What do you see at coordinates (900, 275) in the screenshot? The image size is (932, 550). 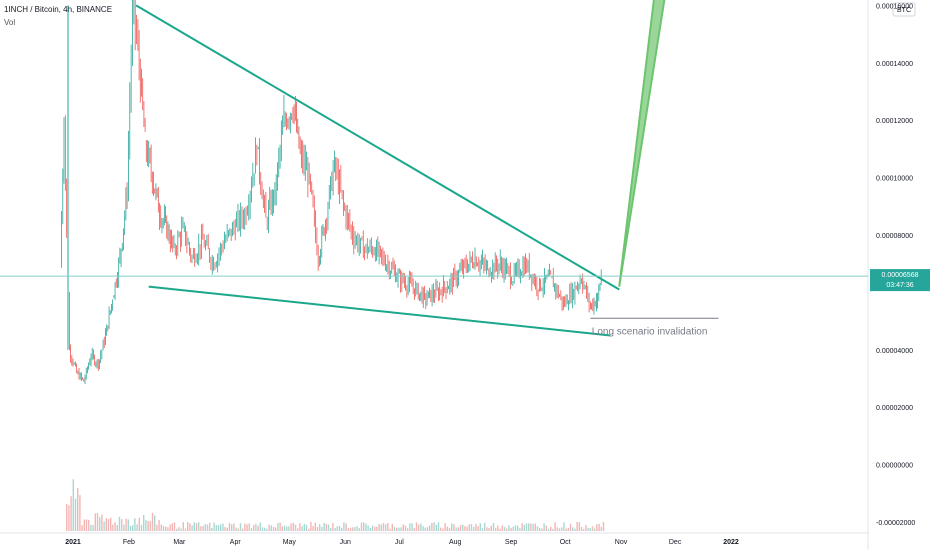 I see `current-price-value: 0.00006568` at bounding box center [900, 275].